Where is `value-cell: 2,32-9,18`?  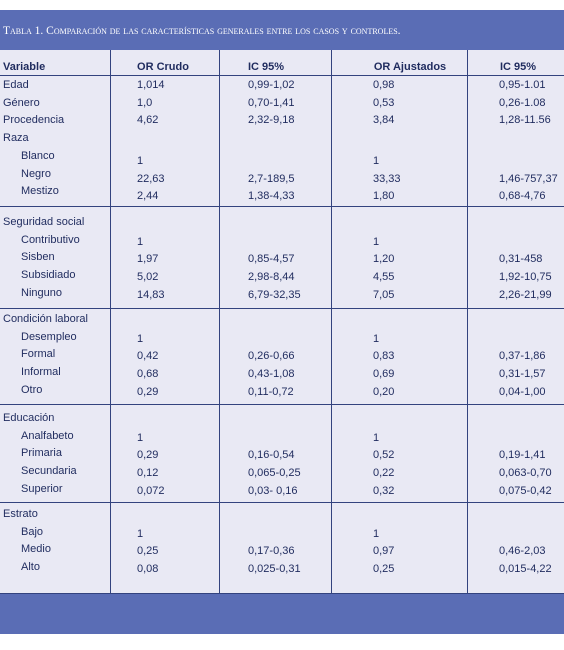
value-cell: 2,32-9,18 is located at coordinates (271, 120).